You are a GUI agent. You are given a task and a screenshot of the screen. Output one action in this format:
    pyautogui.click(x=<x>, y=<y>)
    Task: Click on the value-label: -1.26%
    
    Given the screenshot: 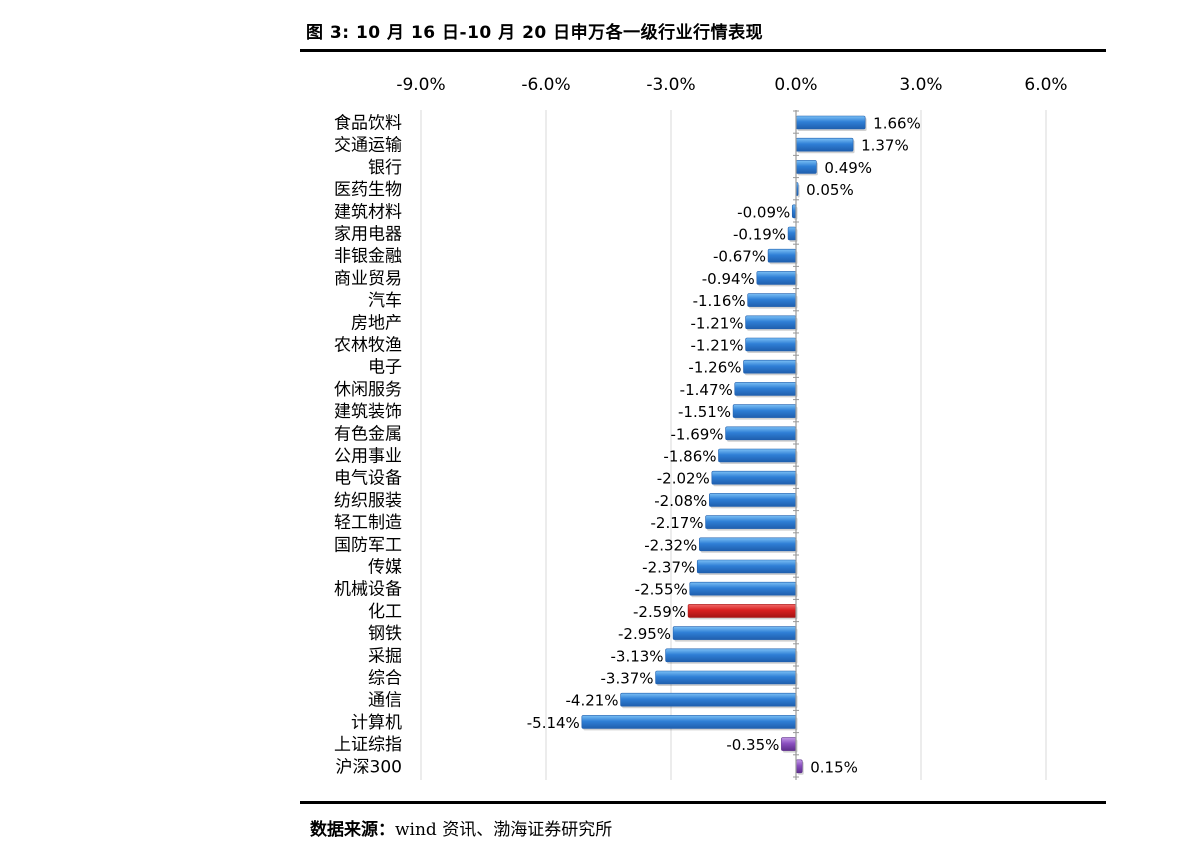 What is the action you would take?
    pyautogui.click(x=714, y=368)
    